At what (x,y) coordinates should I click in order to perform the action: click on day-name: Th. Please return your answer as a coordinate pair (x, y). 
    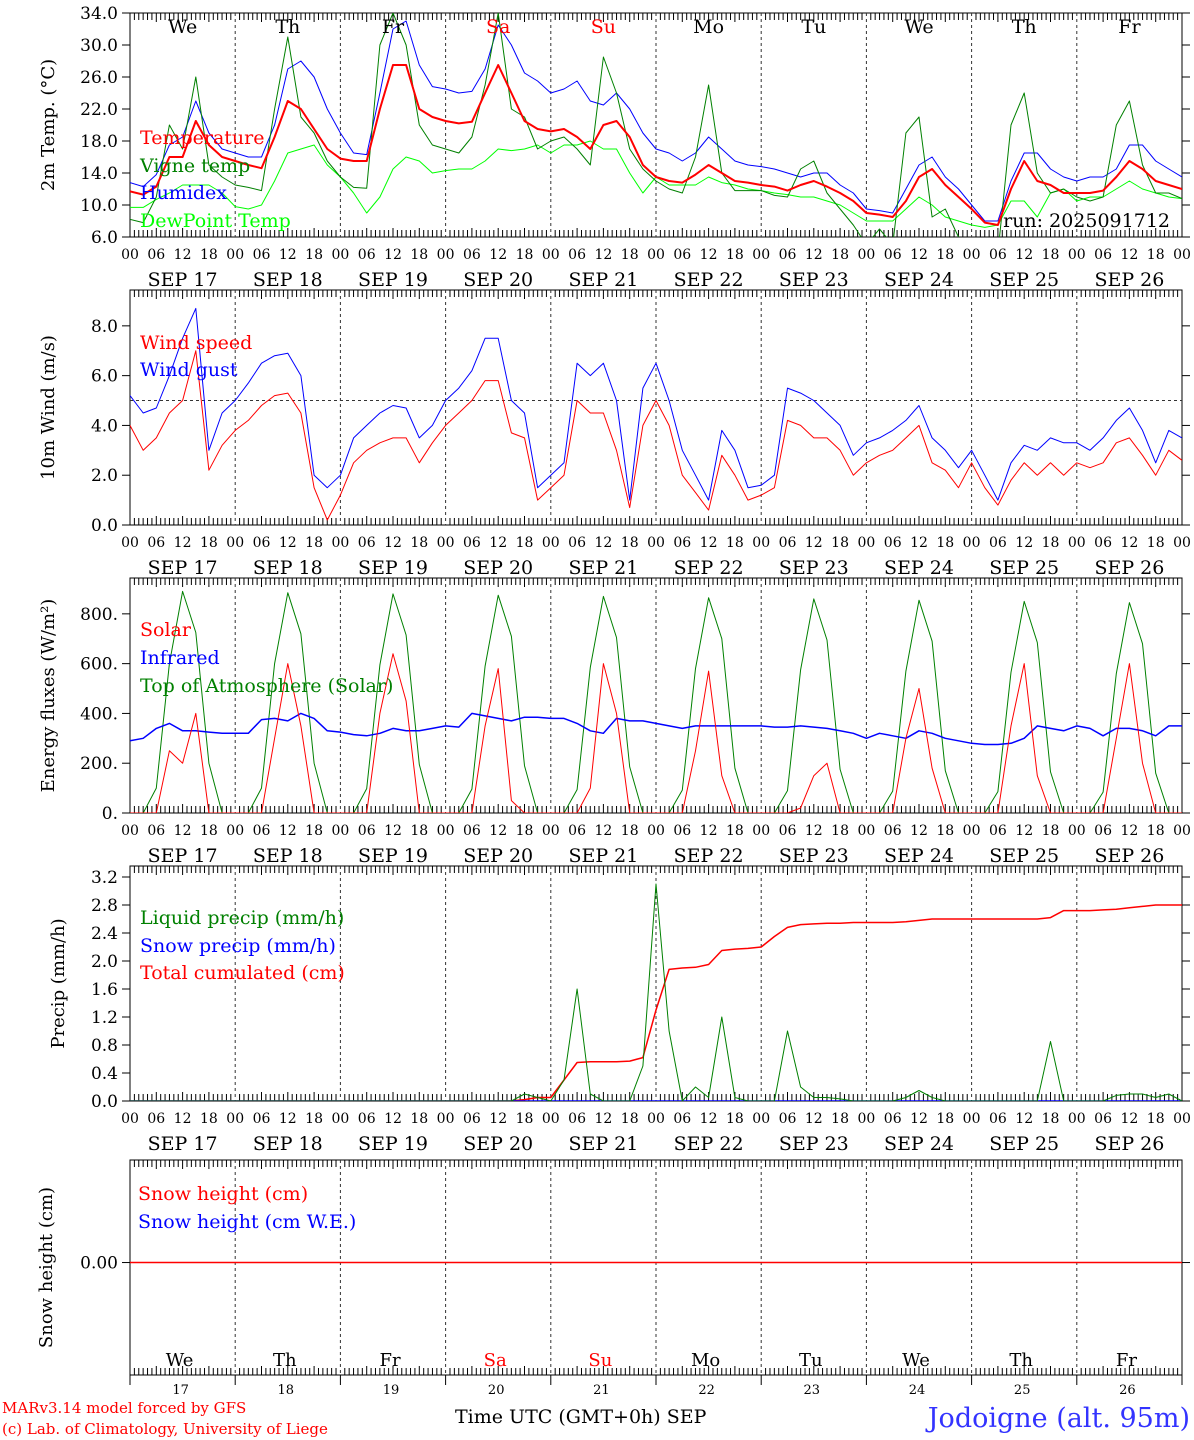
    Looking at the image, I should click on (285, 1360).